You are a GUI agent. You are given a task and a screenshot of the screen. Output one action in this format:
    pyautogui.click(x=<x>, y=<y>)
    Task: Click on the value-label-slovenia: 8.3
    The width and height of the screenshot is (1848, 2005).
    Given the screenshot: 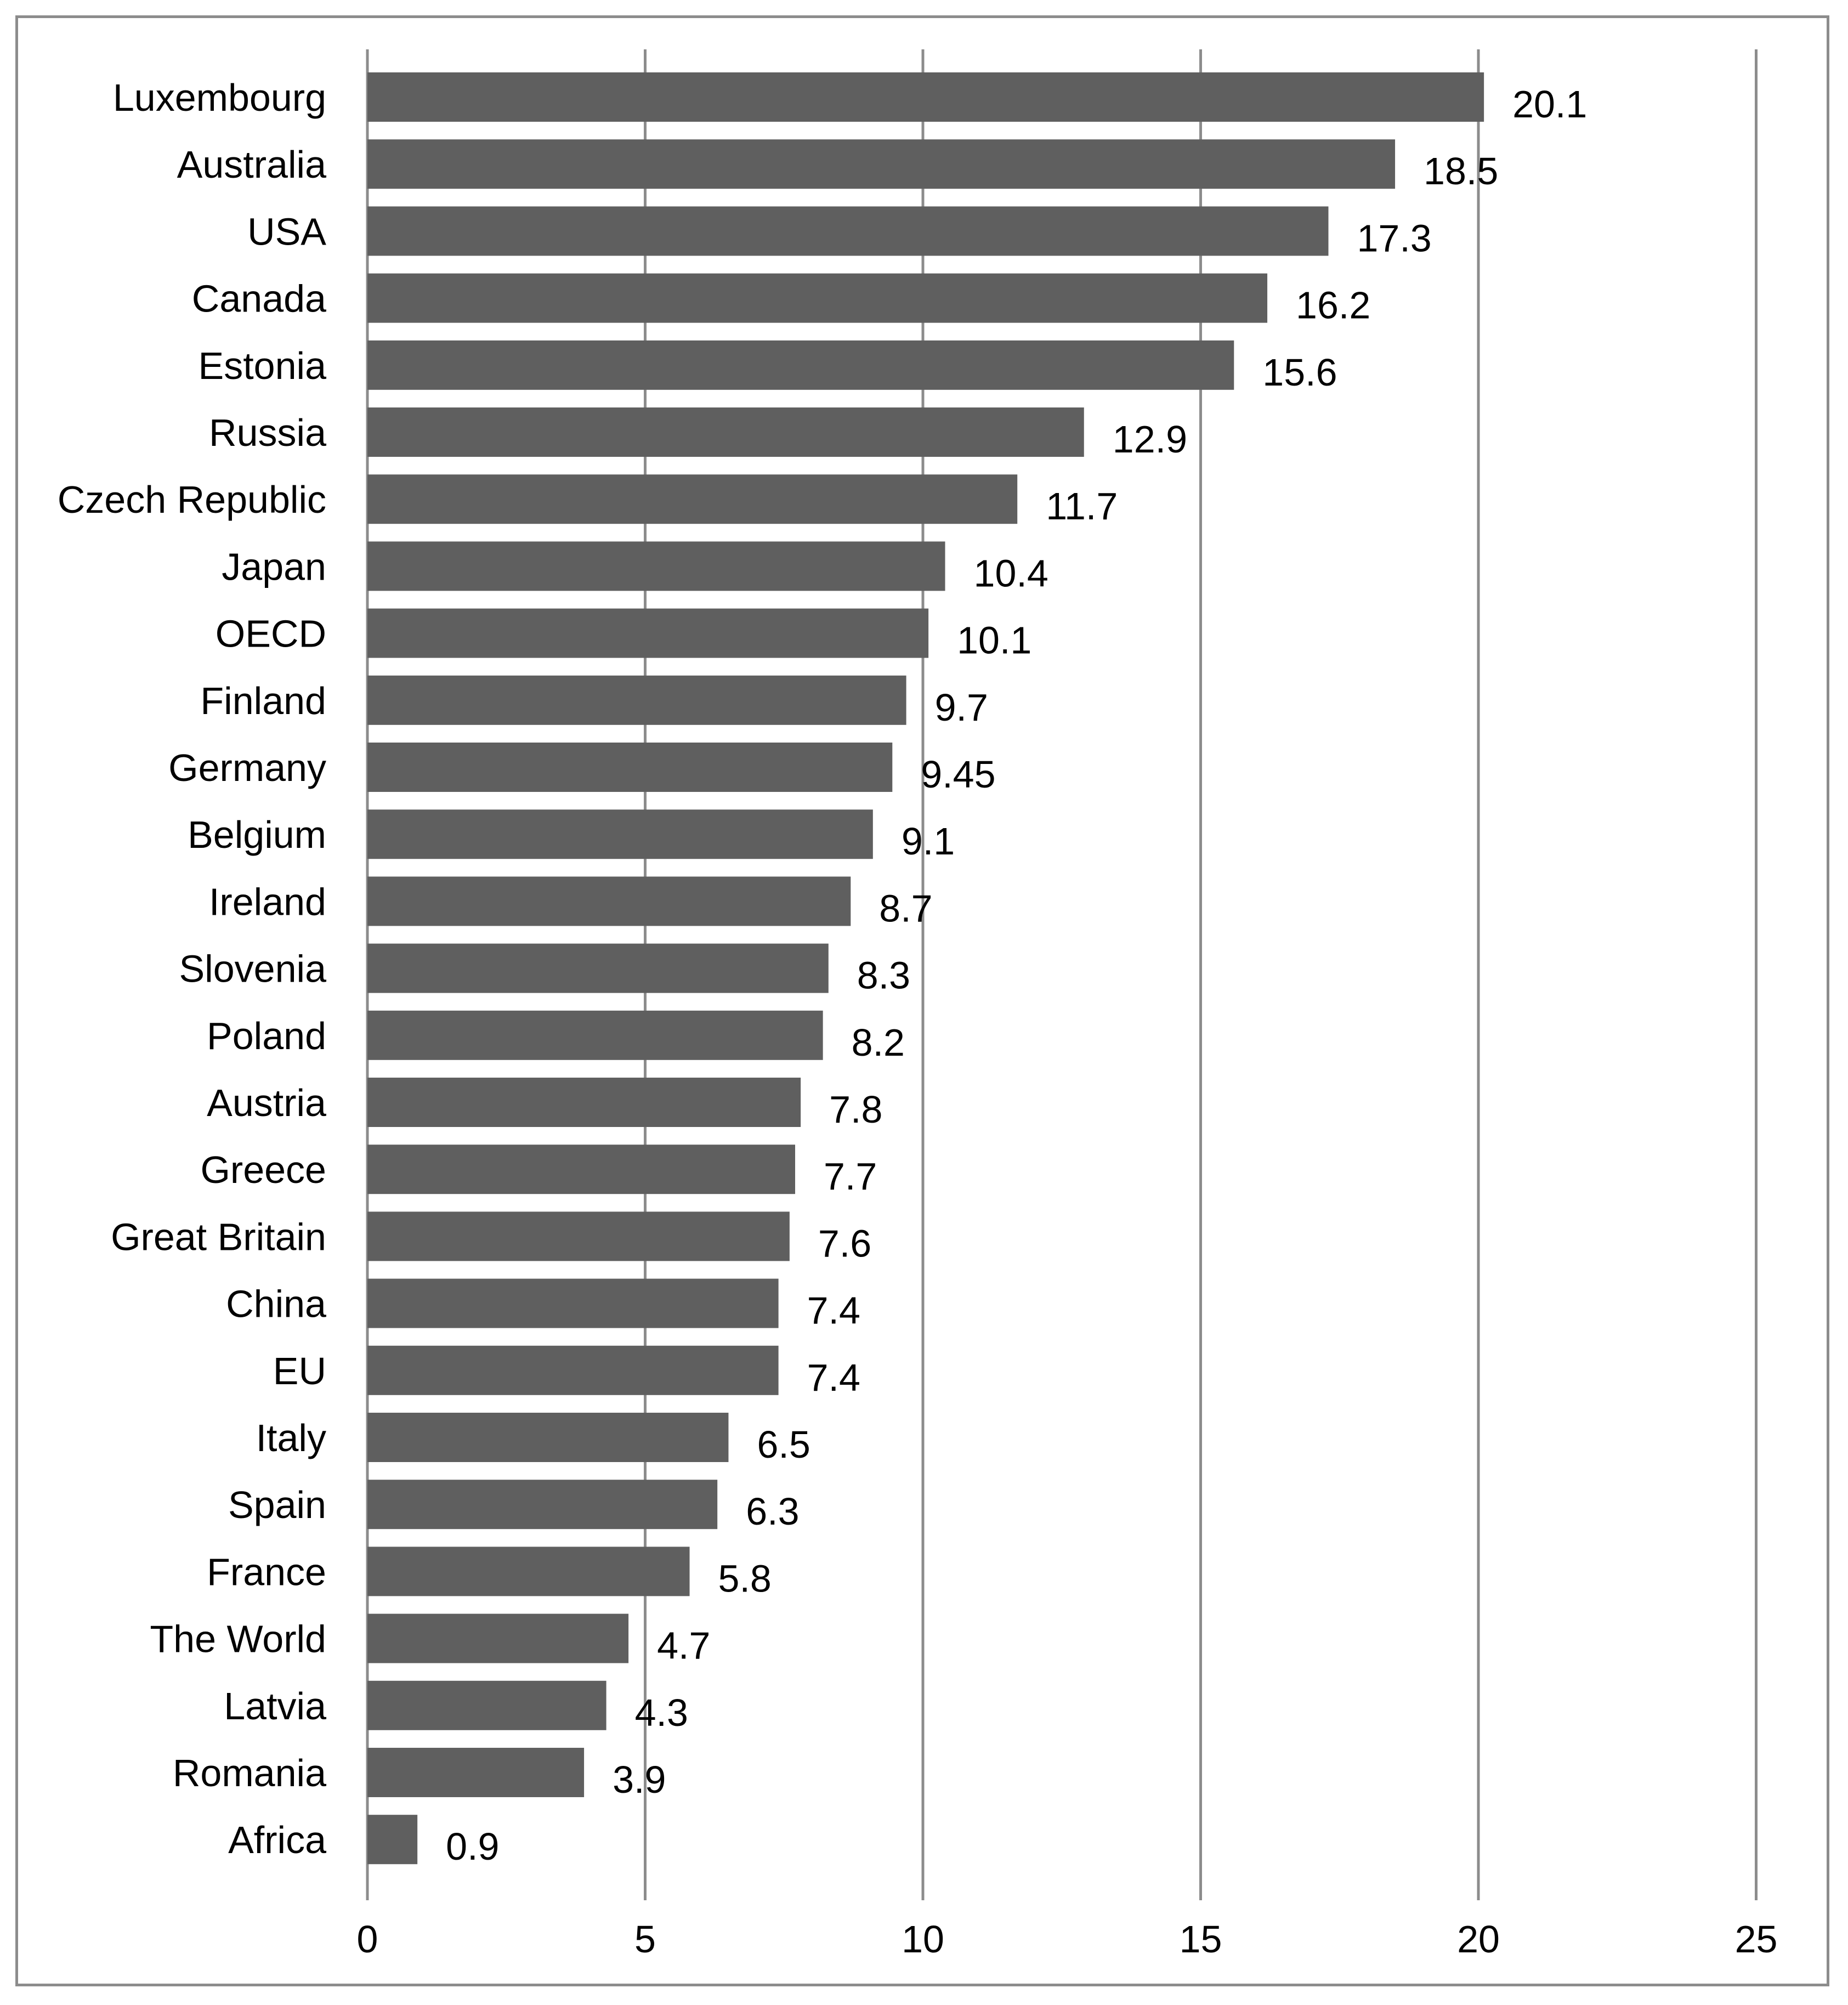 What is the action you would take?
    pyautogui.click(x=884, y=976)
    